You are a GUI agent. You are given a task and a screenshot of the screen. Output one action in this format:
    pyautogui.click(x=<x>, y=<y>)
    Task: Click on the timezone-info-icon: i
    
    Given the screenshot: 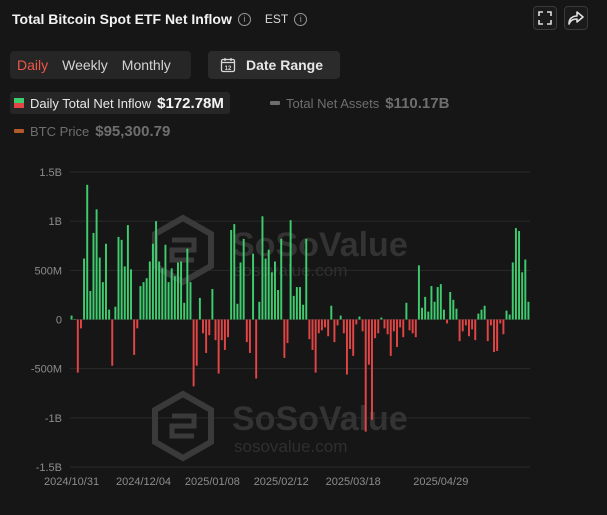 What is the action you would take?
    pyautogui.click(x=301, y=19)
    